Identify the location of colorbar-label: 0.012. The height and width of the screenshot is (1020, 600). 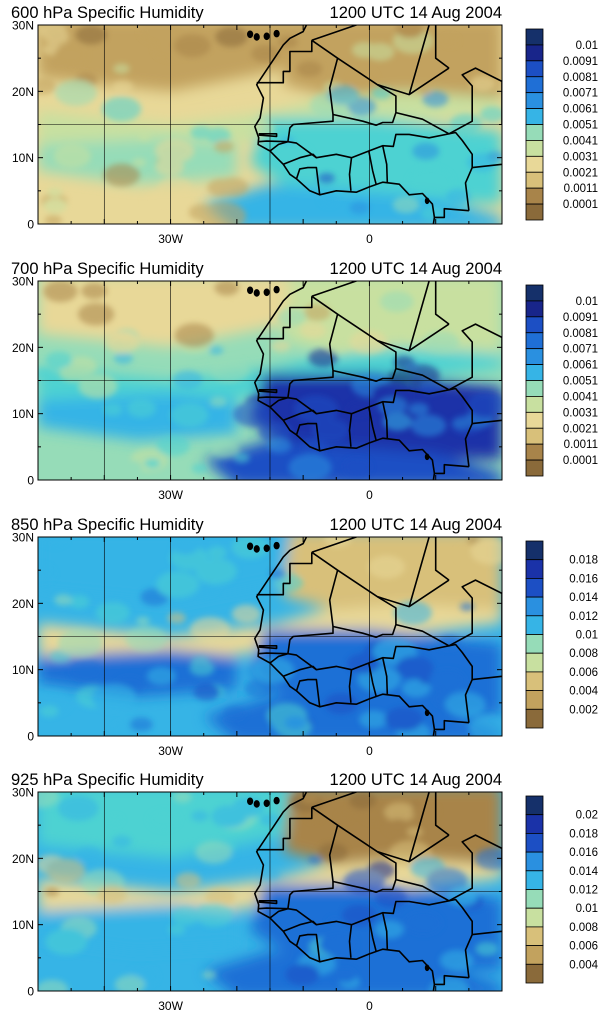
(583, 891).